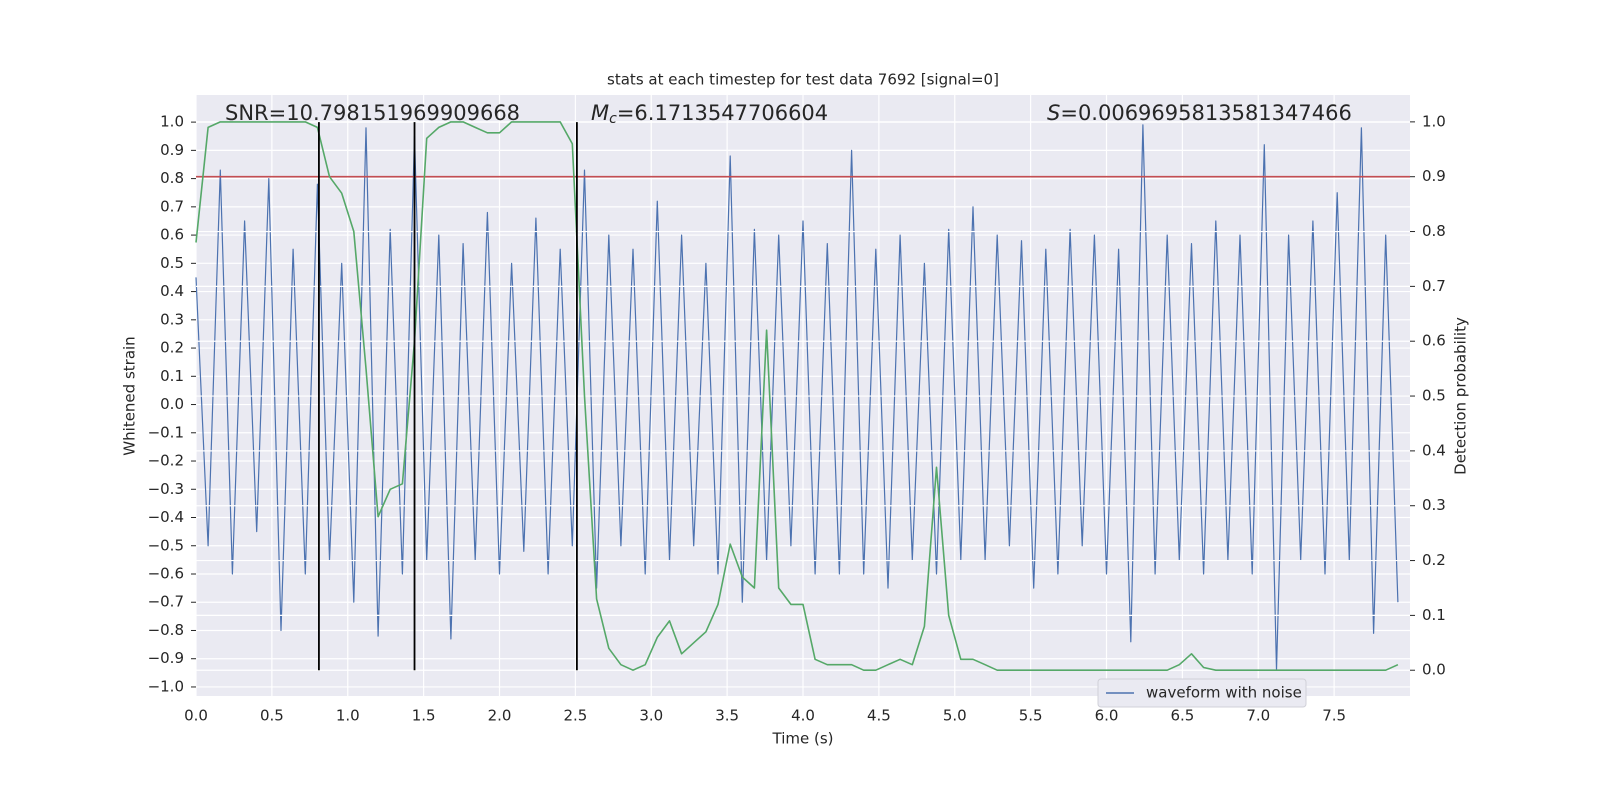 The width and height of the screenshot is (1600, 800). Describe the element at coordinates (1434, 670) in the screenshot. I see `y2-tick-label: 0.0` at that location.